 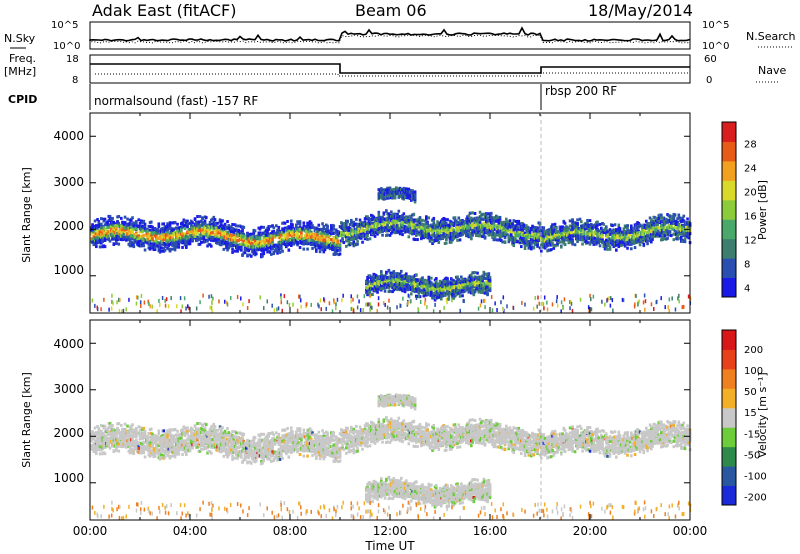 I want to click on beam-title: Beam 06, so click(x=391, y=10).